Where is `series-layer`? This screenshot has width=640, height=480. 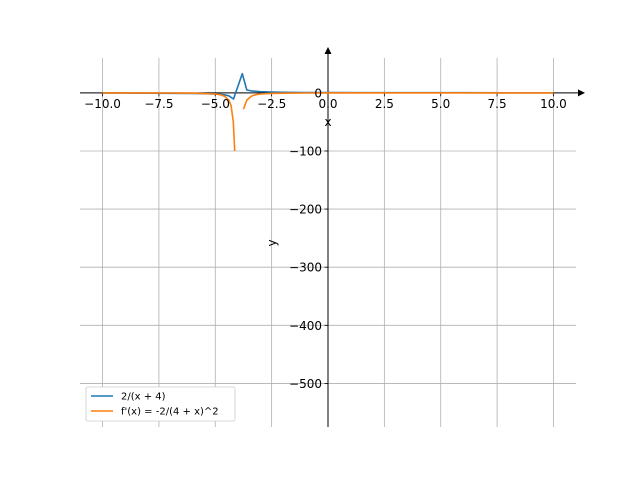
series-layer is located at coordinates (328, 112).